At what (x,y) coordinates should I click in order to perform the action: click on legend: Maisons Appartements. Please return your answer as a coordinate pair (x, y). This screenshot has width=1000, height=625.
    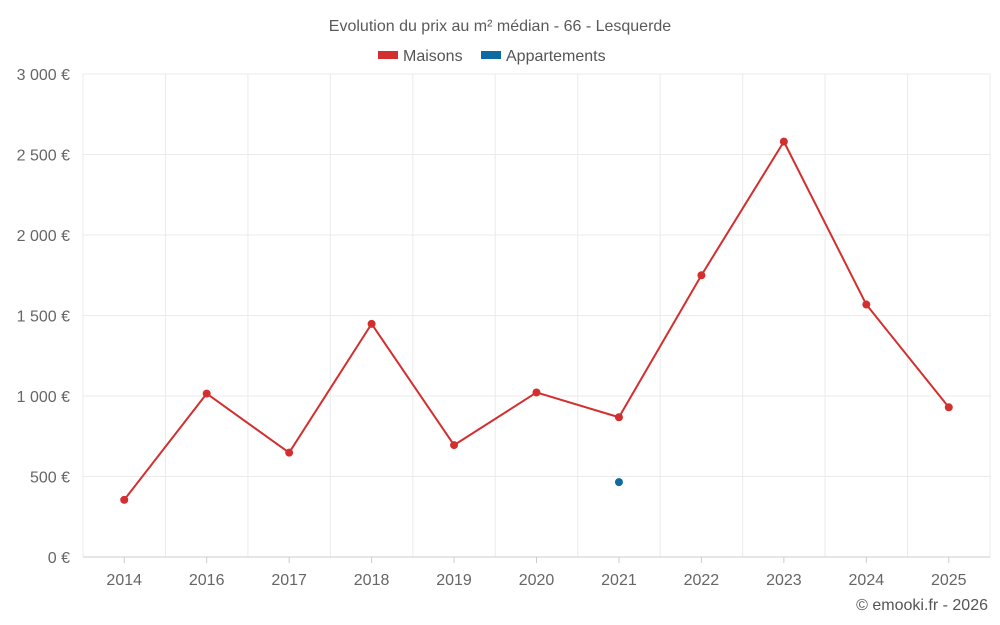
    Looking at the image, I should click on (492, 56).